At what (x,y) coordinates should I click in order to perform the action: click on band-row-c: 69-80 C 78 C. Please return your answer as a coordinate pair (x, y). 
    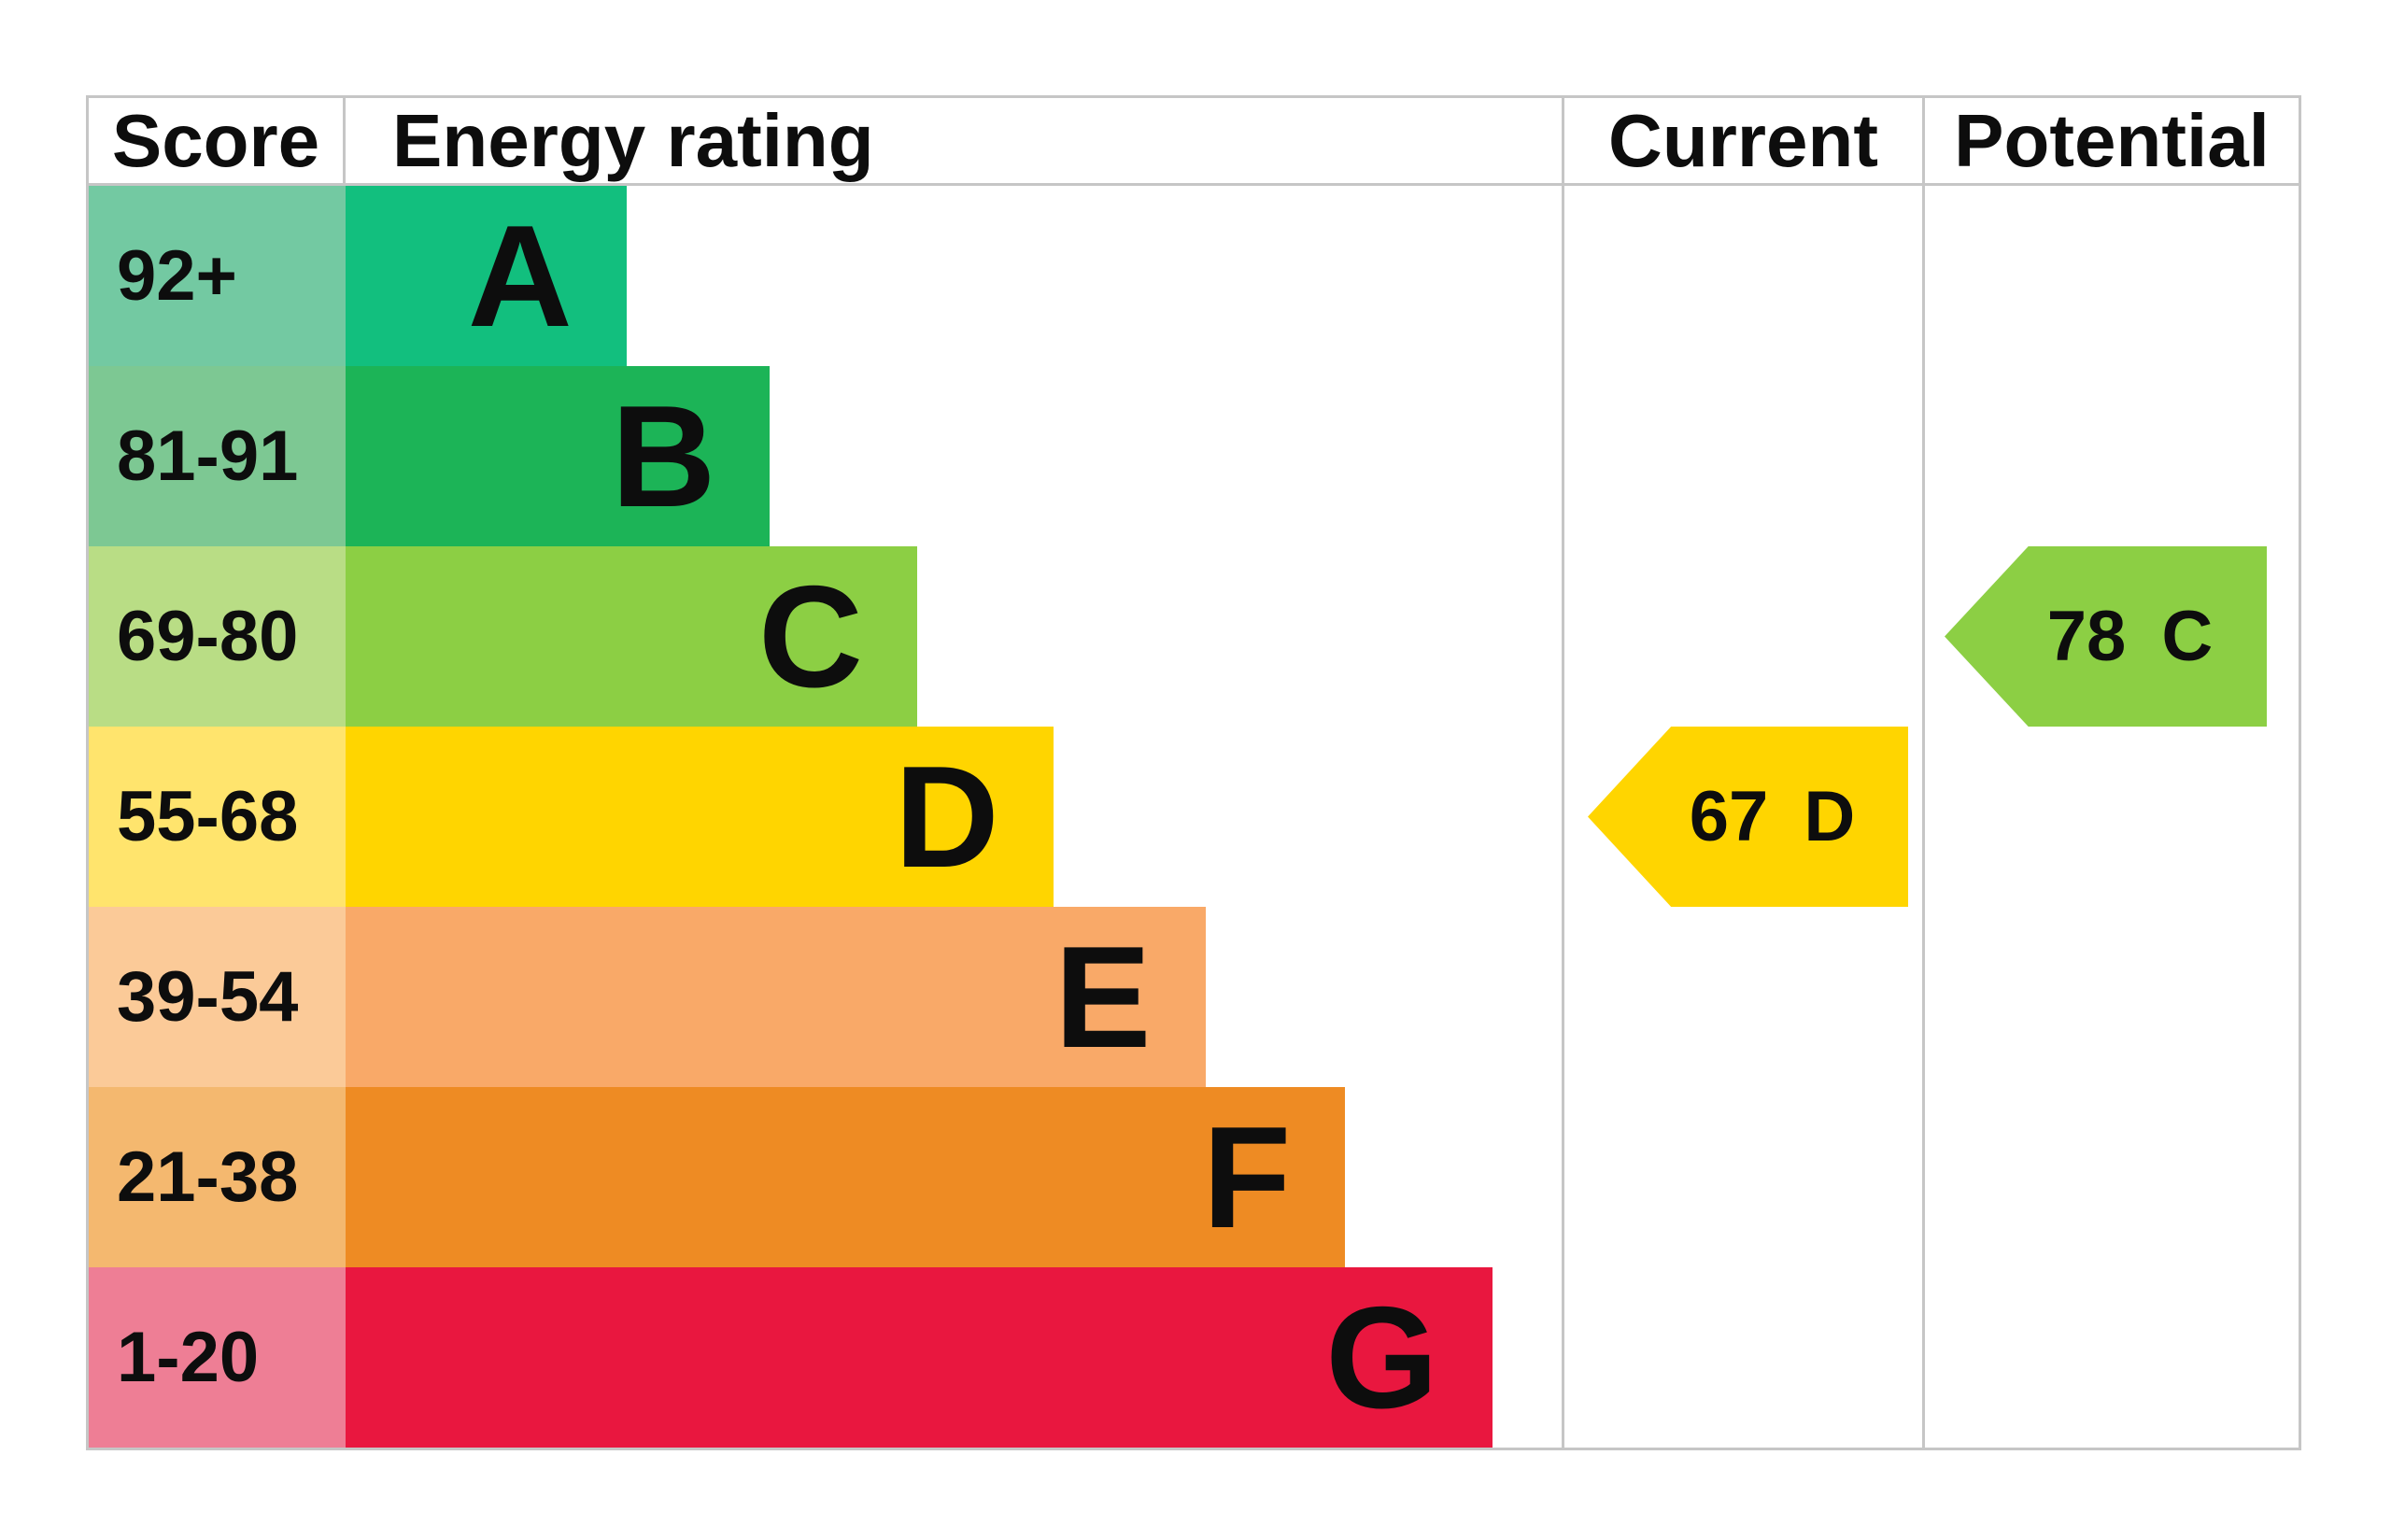
    Looking at the image, I should click on (1194, 636).